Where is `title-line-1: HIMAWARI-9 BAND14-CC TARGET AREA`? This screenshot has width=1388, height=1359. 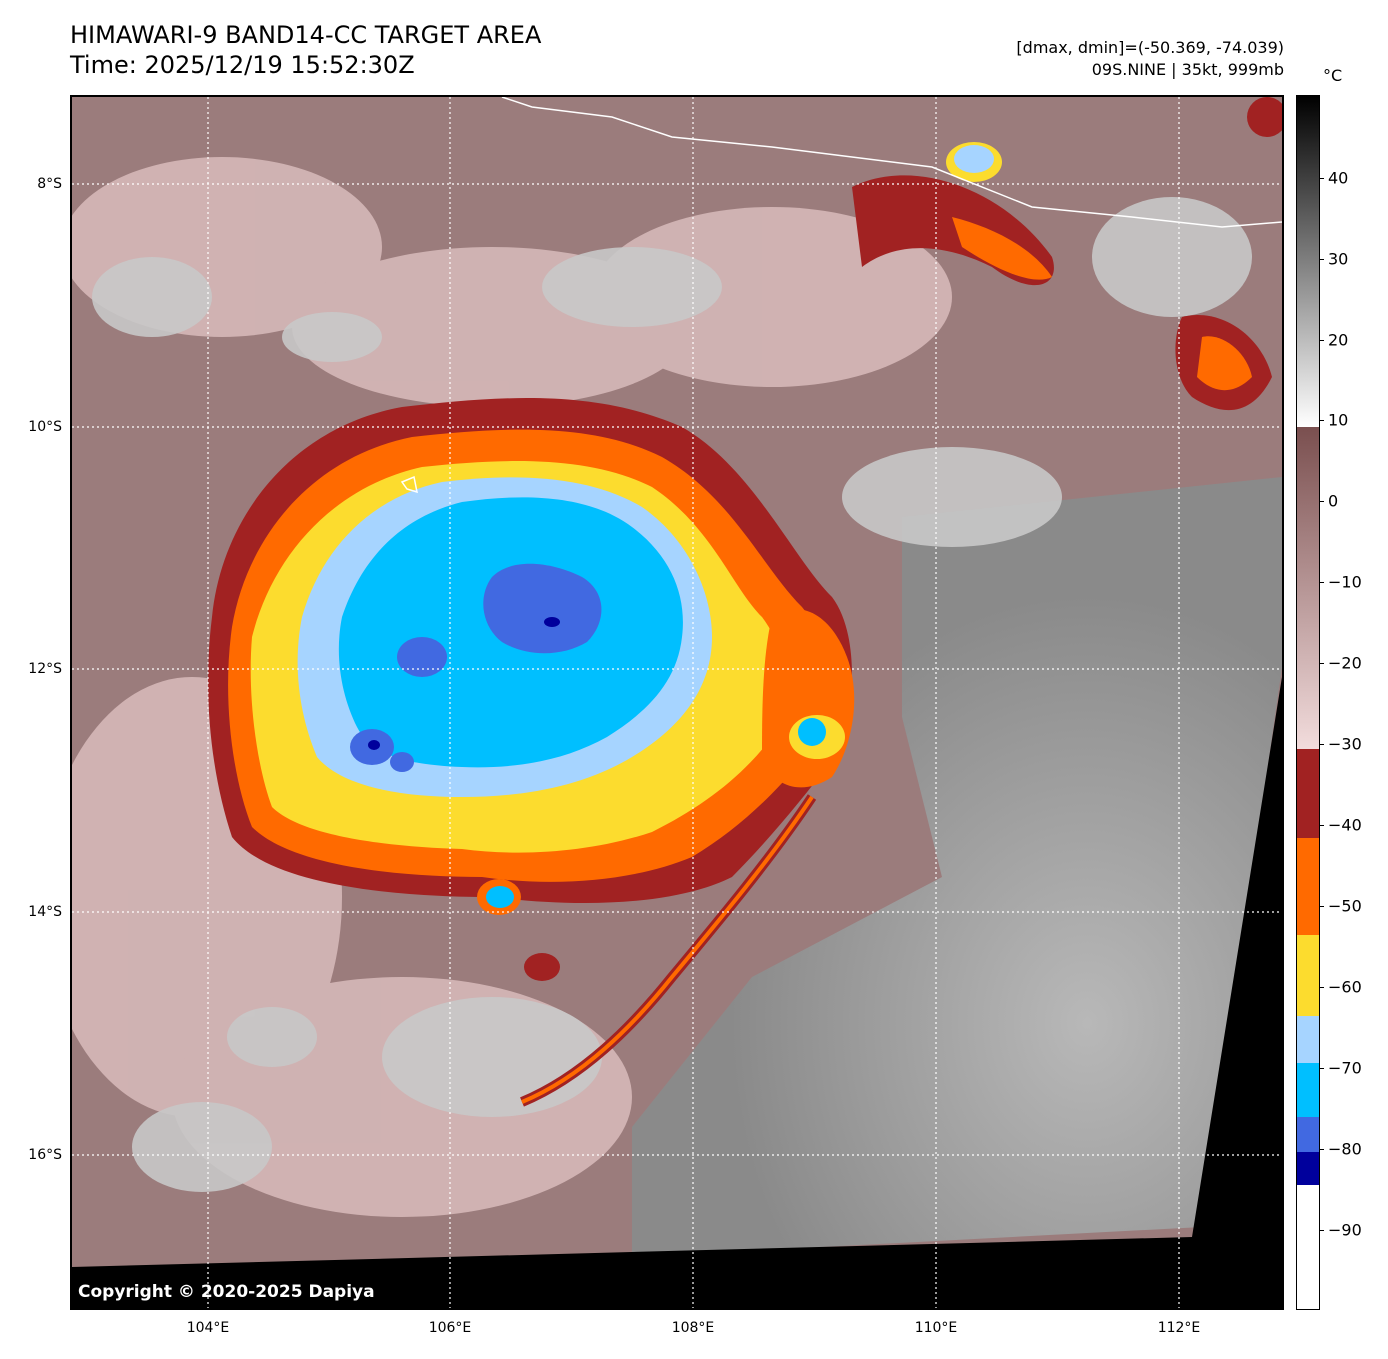
title-line-1: HIMAWARI-9 BAND14-CC TARGET AREA is located at coordinates (306, 35).